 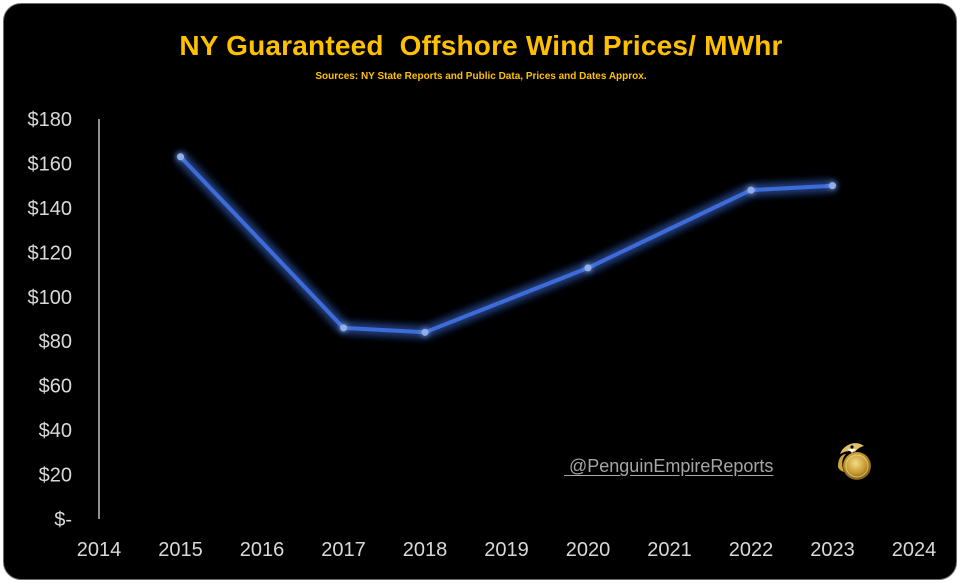 What do you see at coordinates (55, 431) in the screenshot?
I see `y-tick-label: $40` at bounding box center [55, 431].